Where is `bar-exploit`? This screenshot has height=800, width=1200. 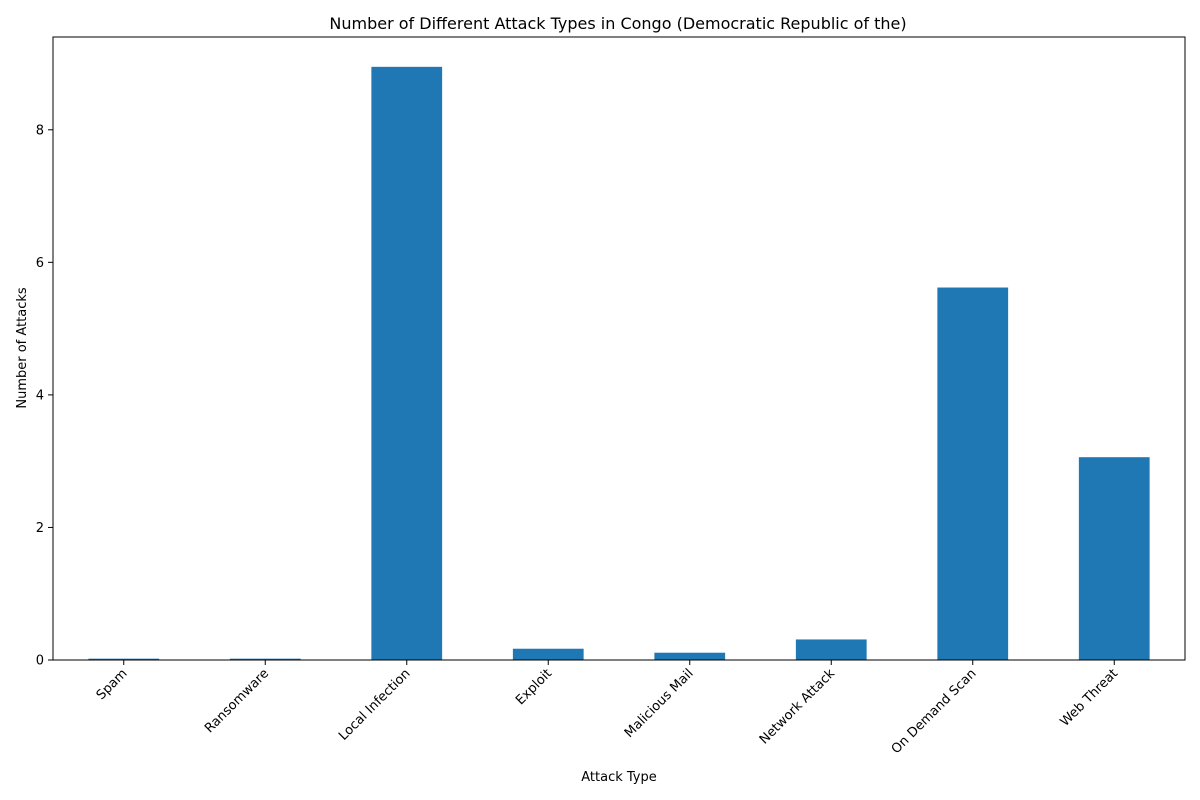
bar-exploit is located at coordinates (548, 654).